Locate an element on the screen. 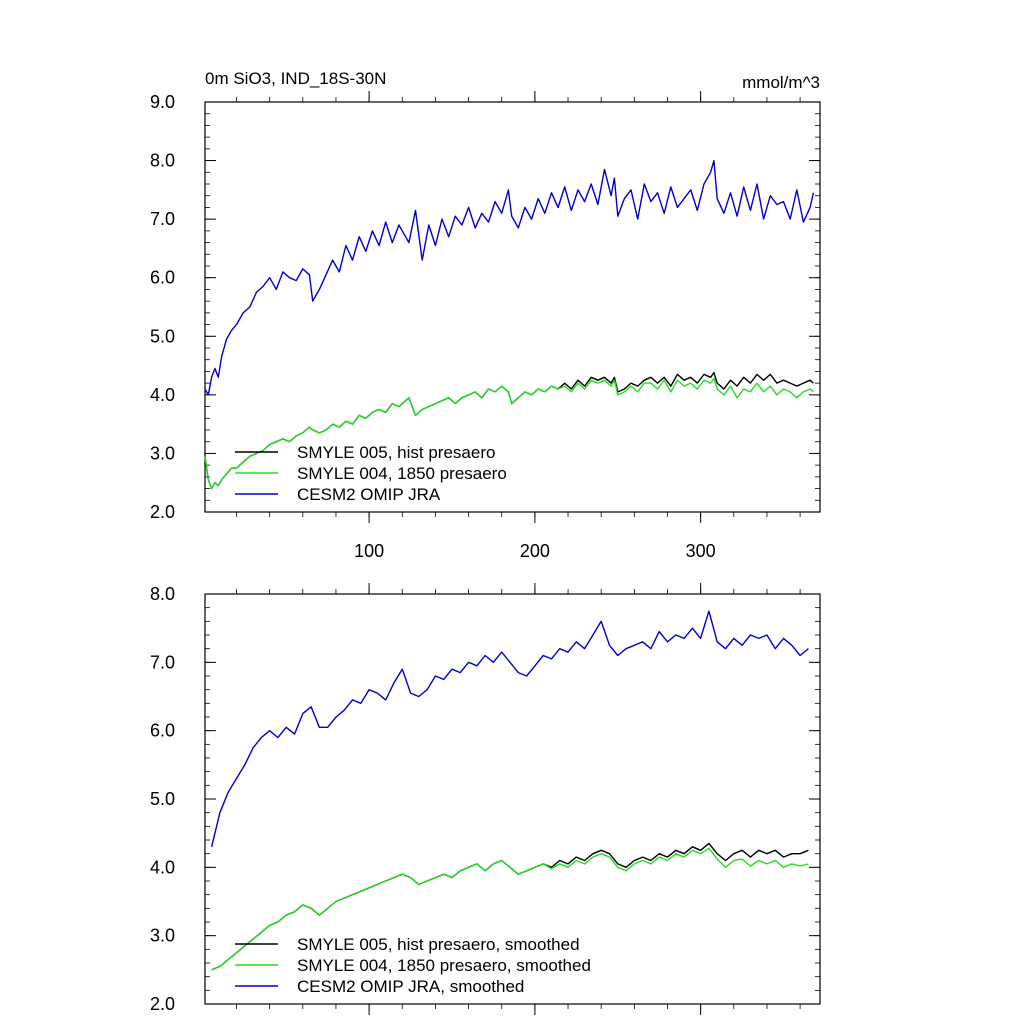 The width and height of the screenshot is (1024, 1024). x-tick-label: 300 is located at coordinates (701, 551).